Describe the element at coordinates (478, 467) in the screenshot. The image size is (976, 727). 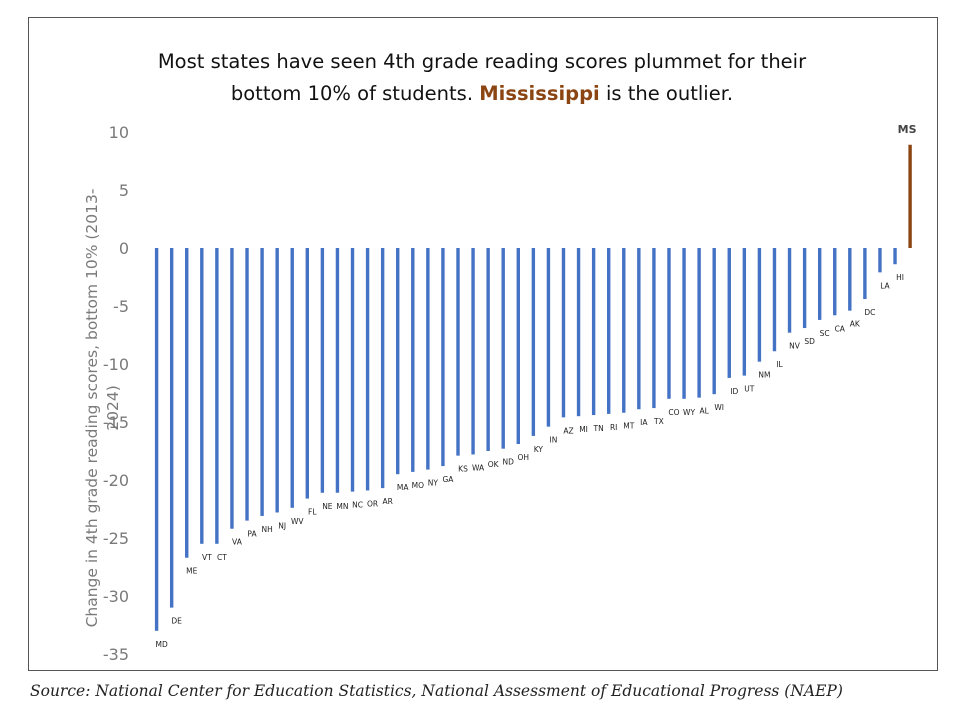
I see `bar-label-wa: WA` at that location.